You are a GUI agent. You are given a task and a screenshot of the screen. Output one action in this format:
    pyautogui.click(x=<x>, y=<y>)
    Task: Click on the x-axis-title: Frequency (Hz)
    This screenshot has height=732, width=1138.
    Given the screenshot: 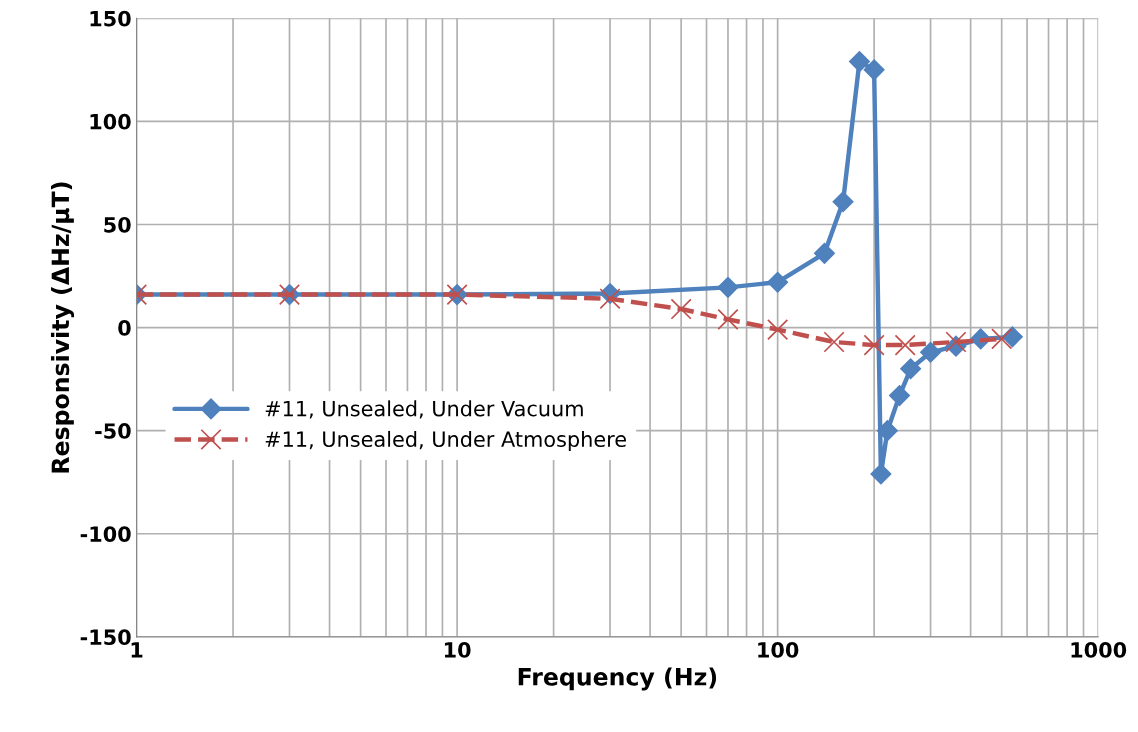 What is the action you would take?
    pyautogui.click(x=617, y=679)
    